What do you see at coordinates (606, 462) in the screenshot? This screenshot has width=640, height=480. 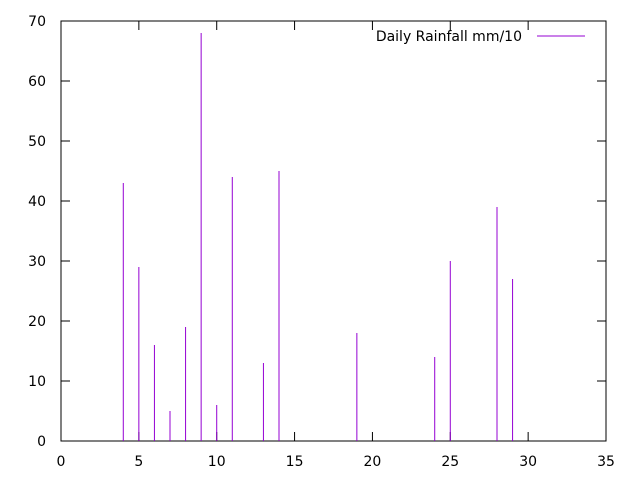 I see `x-tick-label: 35` at bounding box center [606, 462].